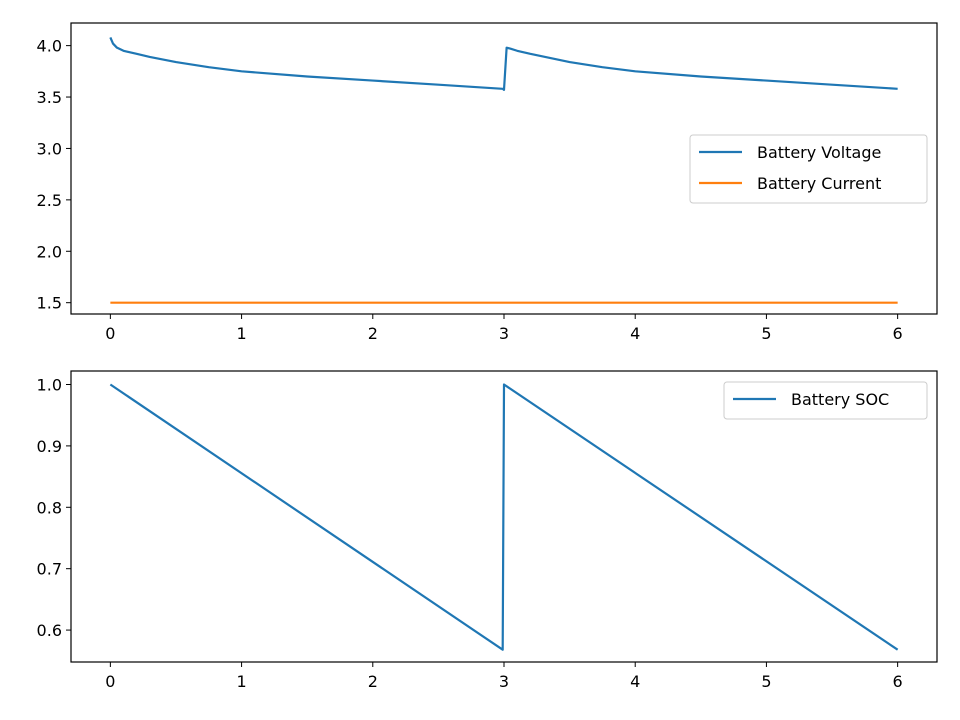 This screenshot has width=960, height=720. I want to click on y-tick-label: 0.7, so click(49, 569).